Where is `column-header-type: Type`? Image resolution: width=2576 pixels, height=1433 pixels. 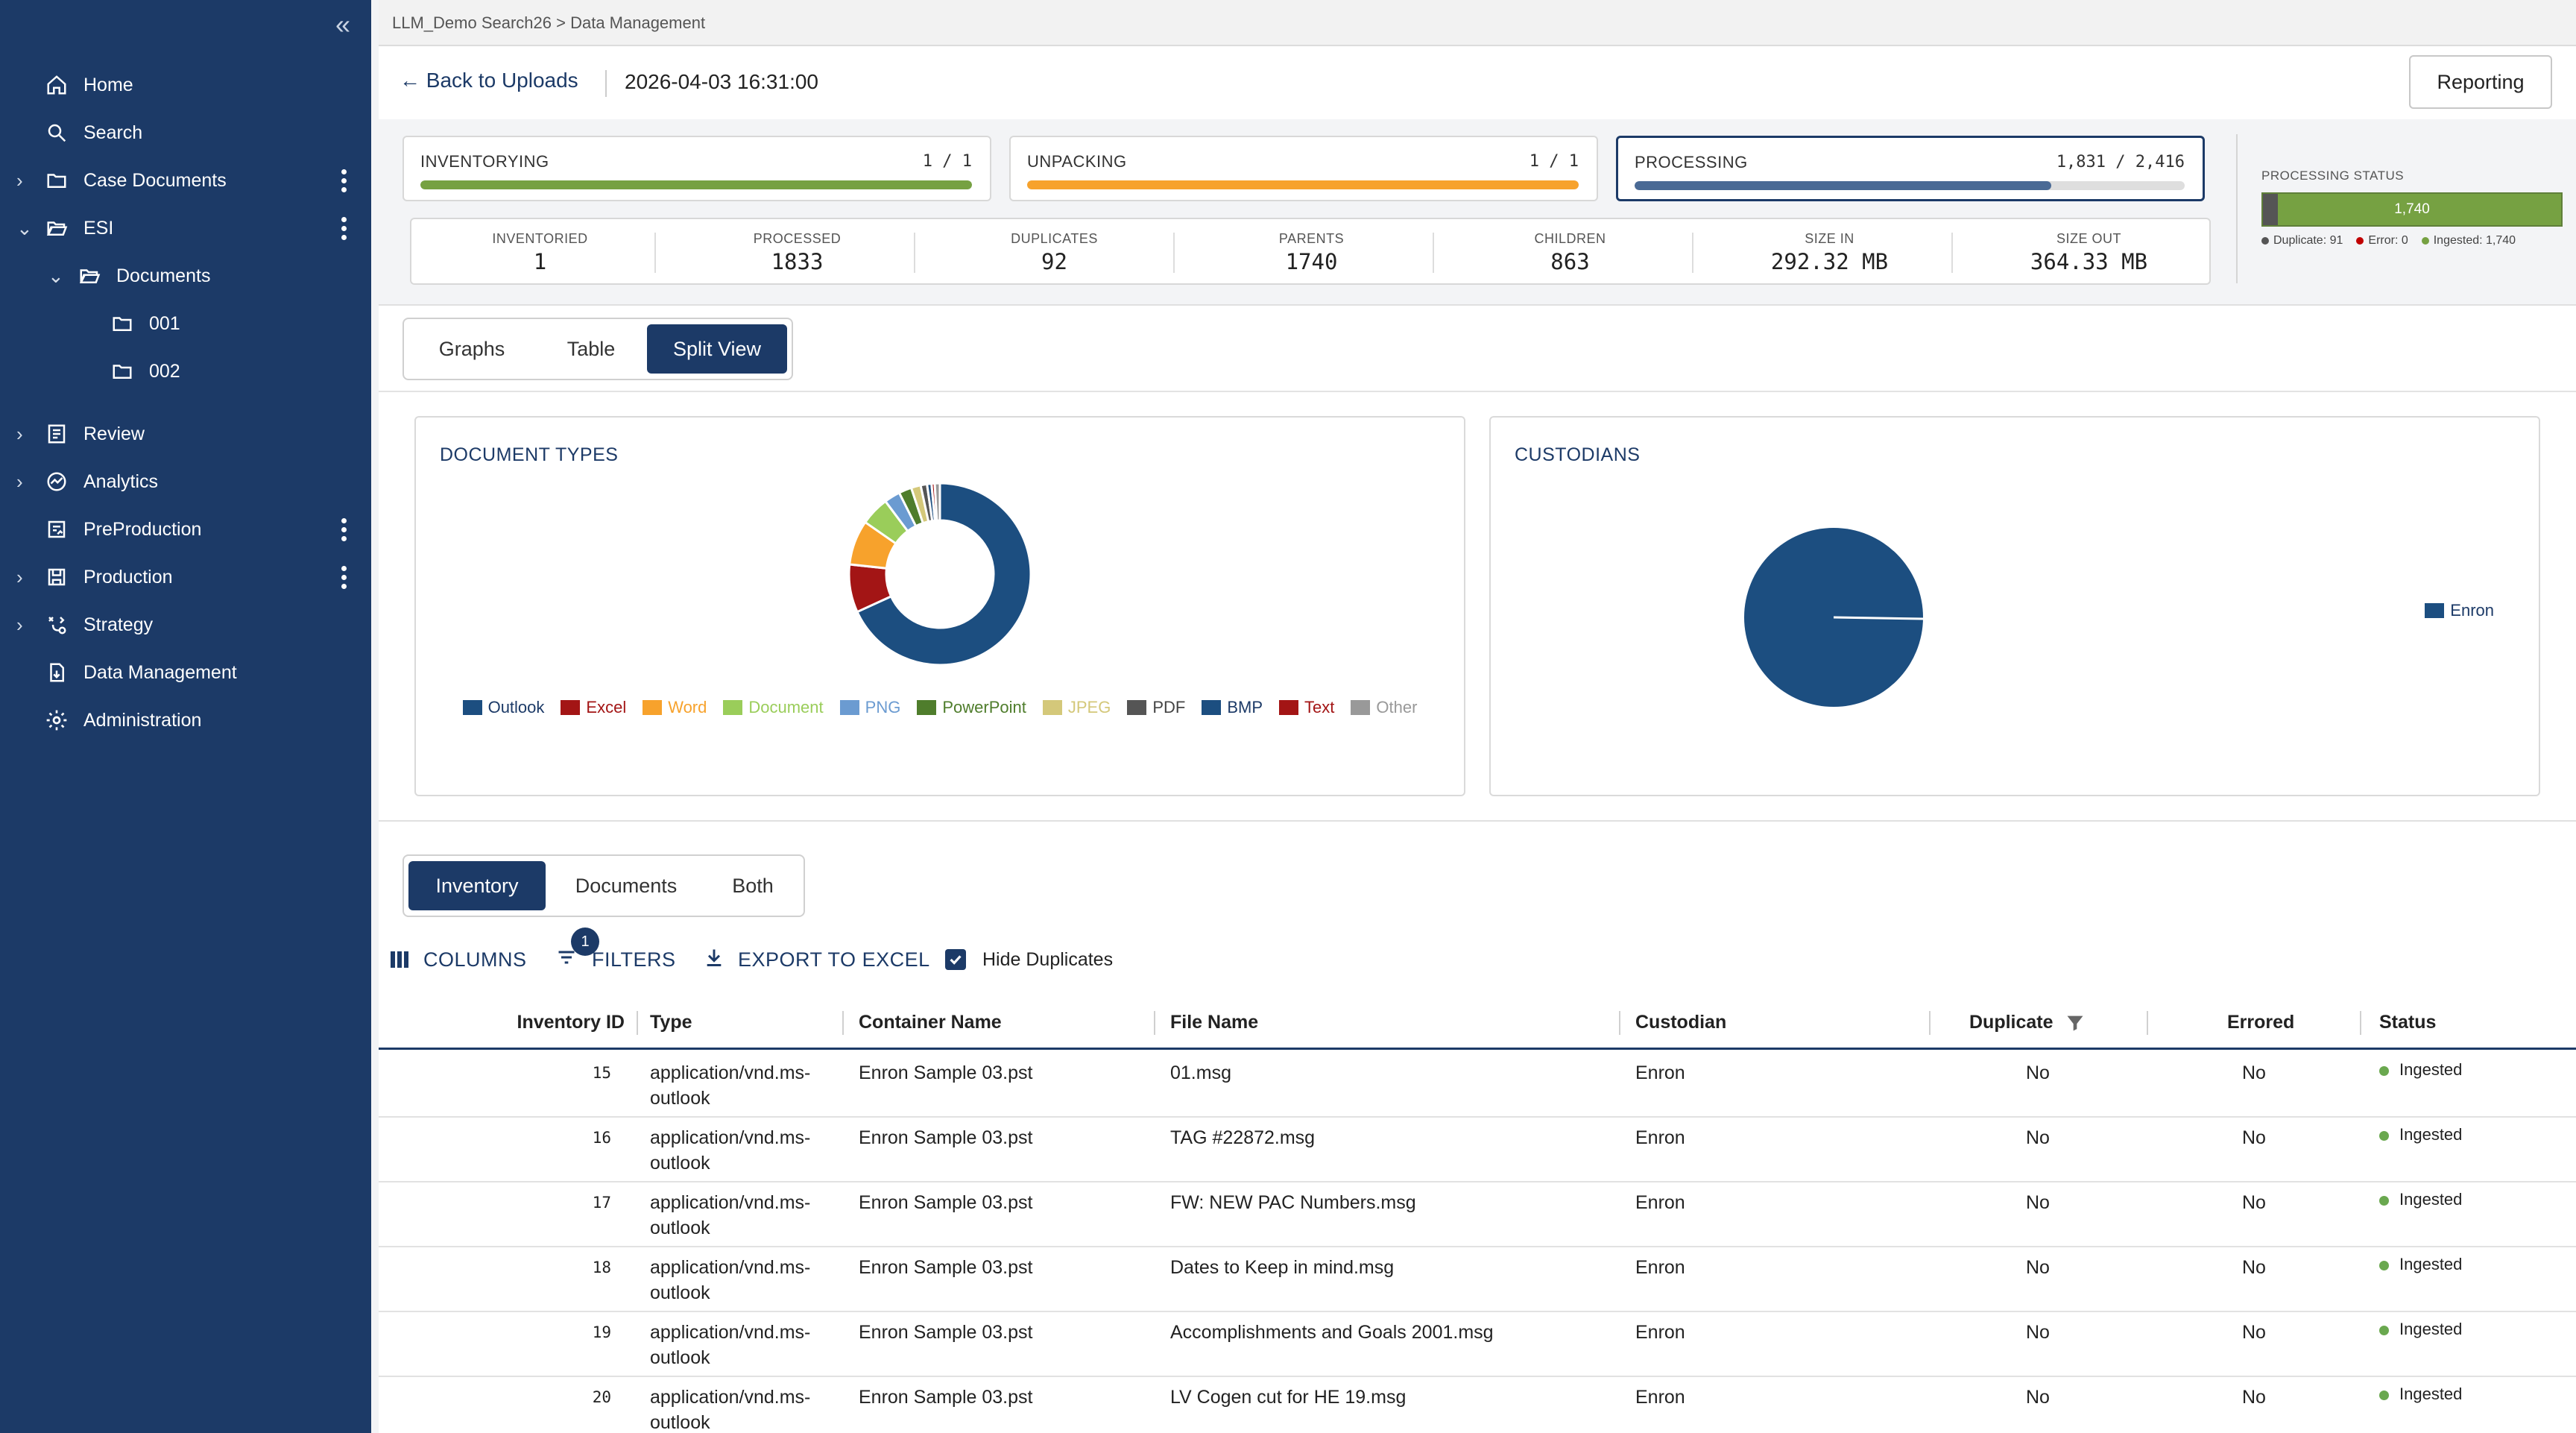
column-header-type: Type is located at coordinates (671, 1022).